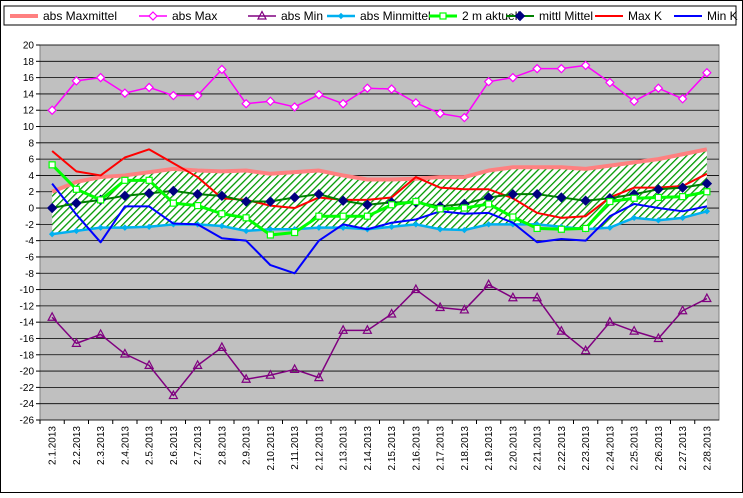  I want to click on legend-item-mittl-mittel: mittl Mittel, so click(549, 16).